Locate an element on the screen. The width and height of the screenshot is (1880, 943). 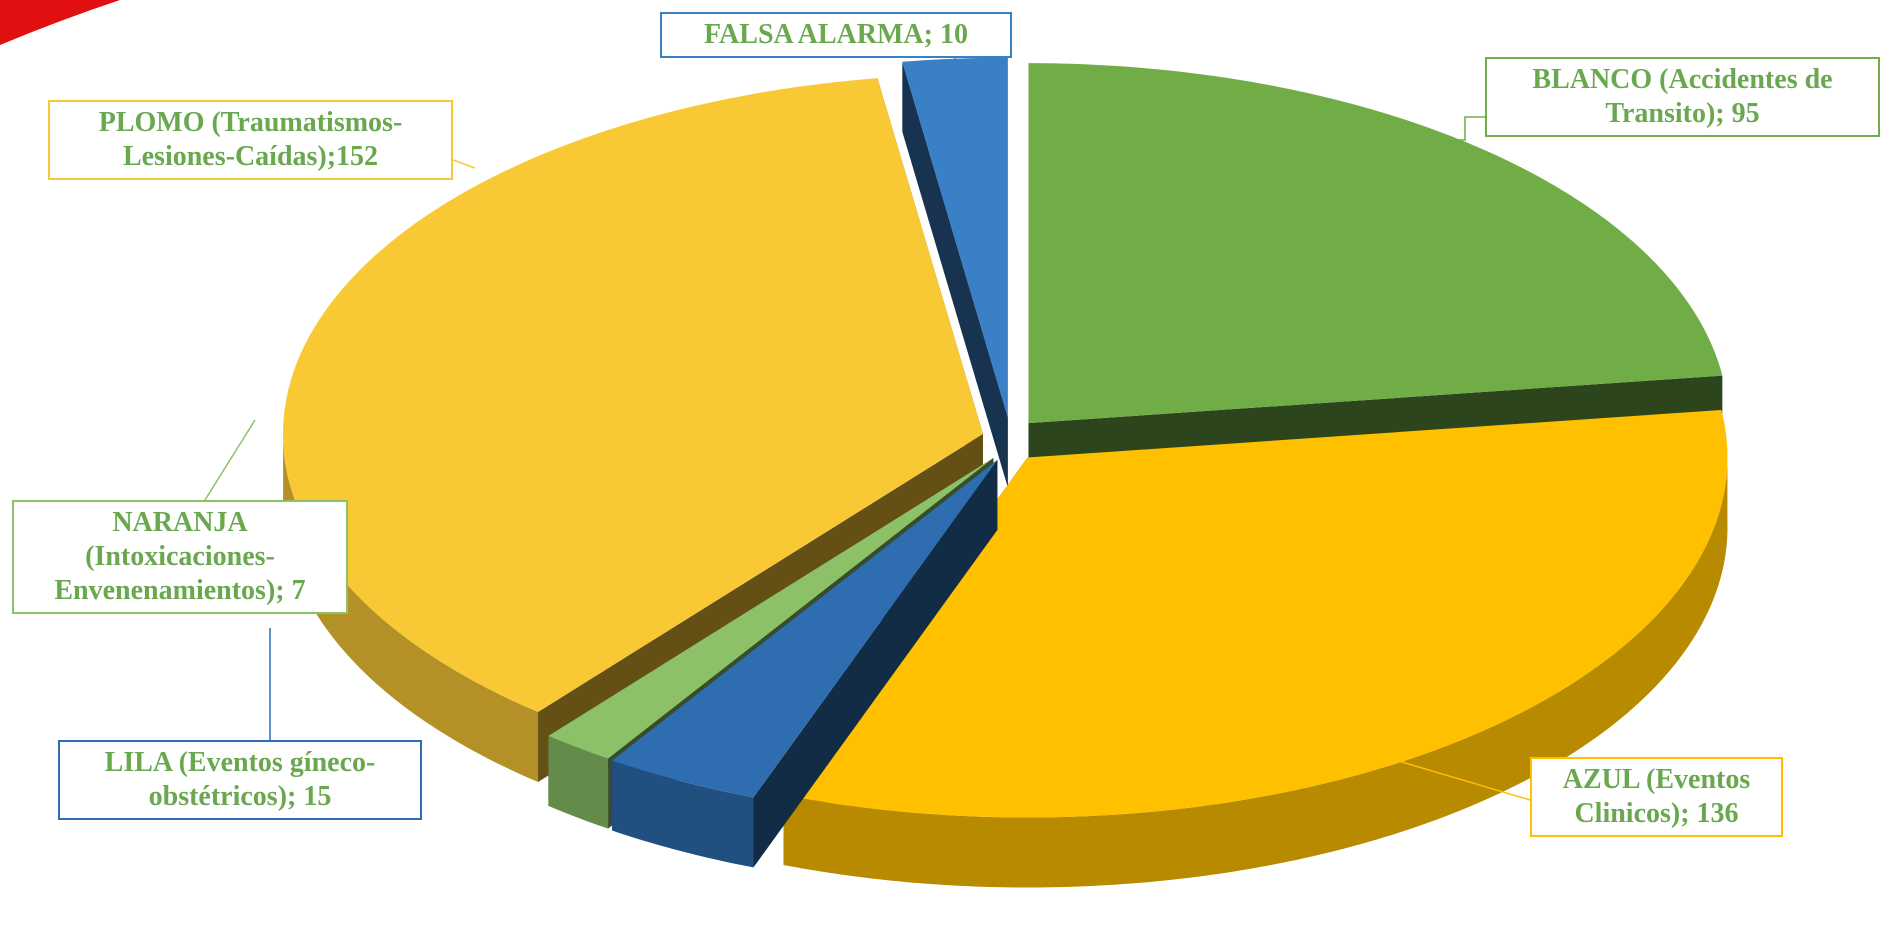
data-label: BLANCO (Accidentes de Transito); 95 is located at coordinates (1682, 97).